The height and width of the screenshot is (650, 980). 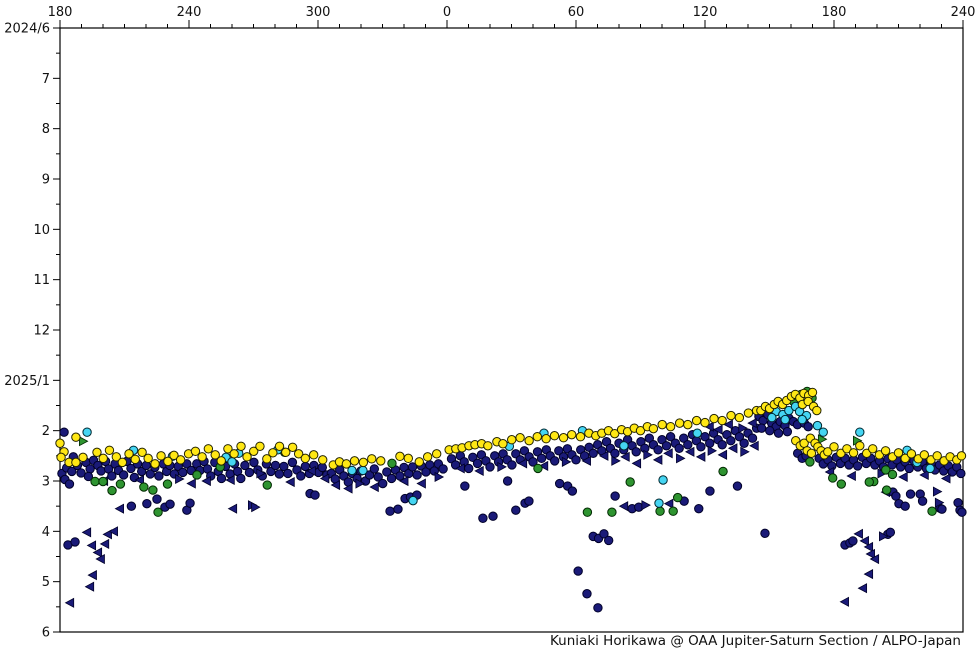 I want to click on y-tick-label: 7, so click(x=46, y=79).